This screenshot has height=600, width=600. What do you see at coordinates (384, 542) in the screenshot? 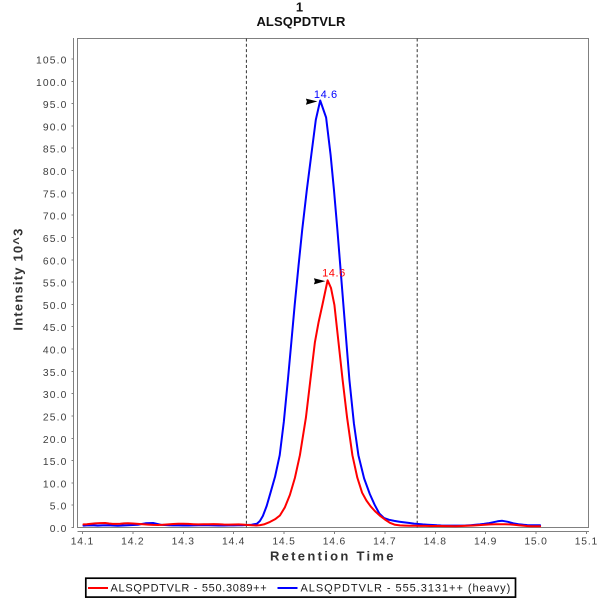
I see `svg-text: 14.7` at bounding box center [384, 542].